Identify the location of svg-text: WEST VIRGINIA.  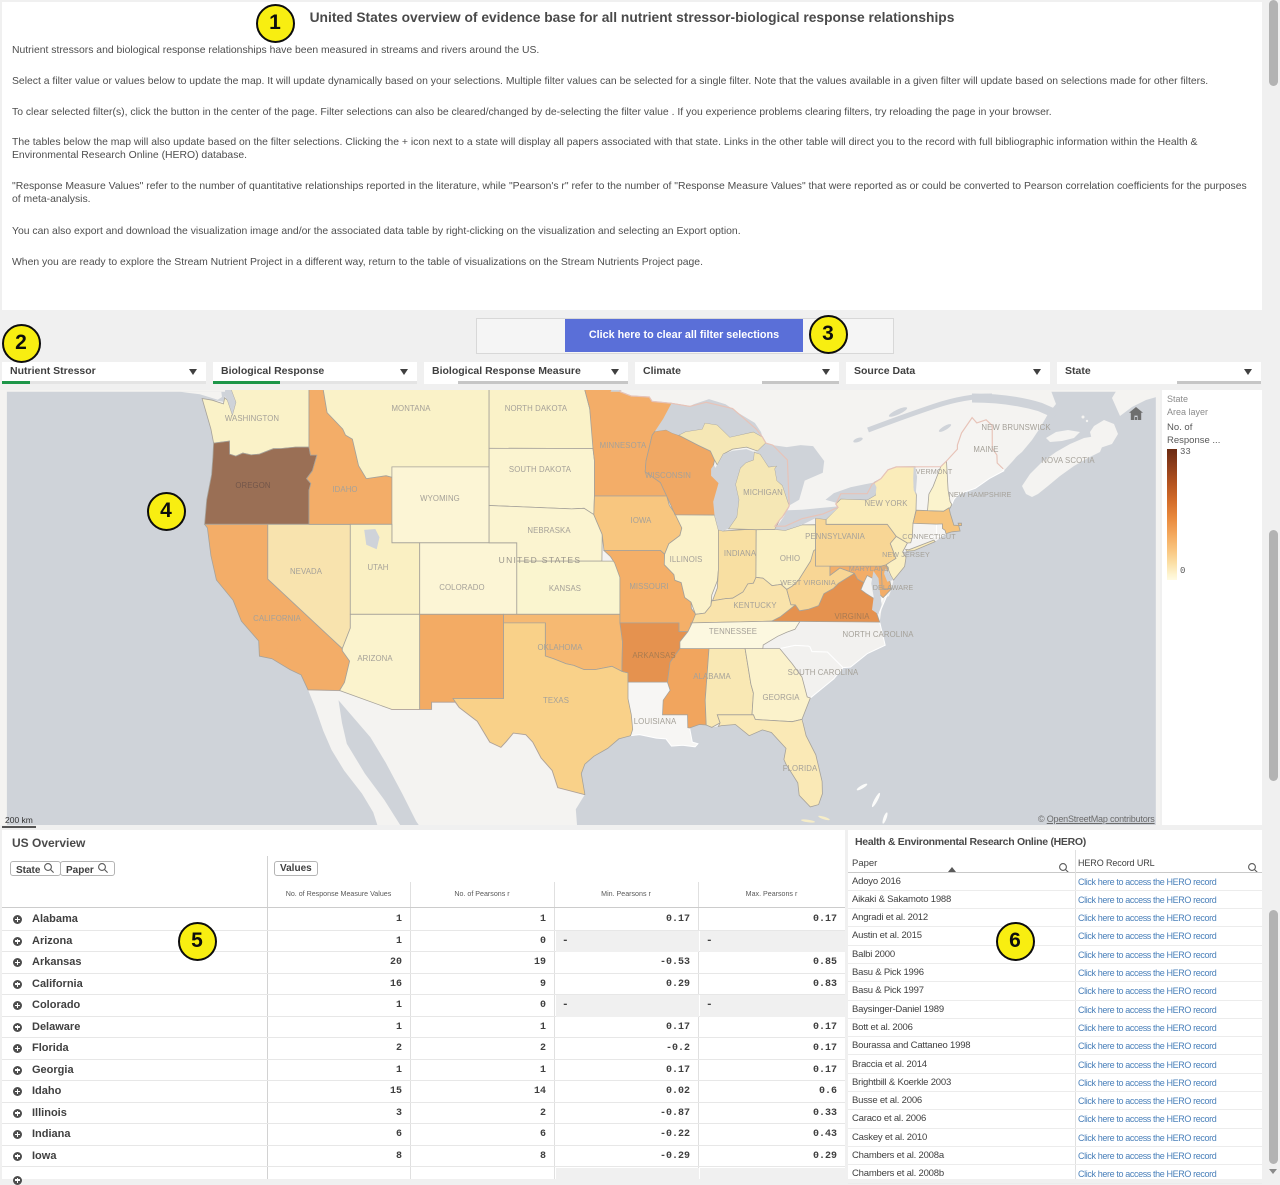
(808, 582).